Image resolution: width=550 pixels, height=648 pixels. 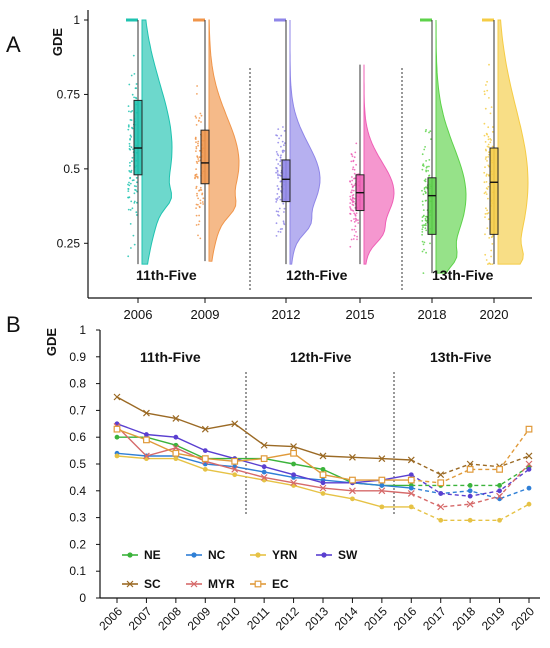 What do you see at coordinates (199, 618) in the screenshot?
I see `panel-b-x-tick-label: 2009` at bounding box center [199, 618].